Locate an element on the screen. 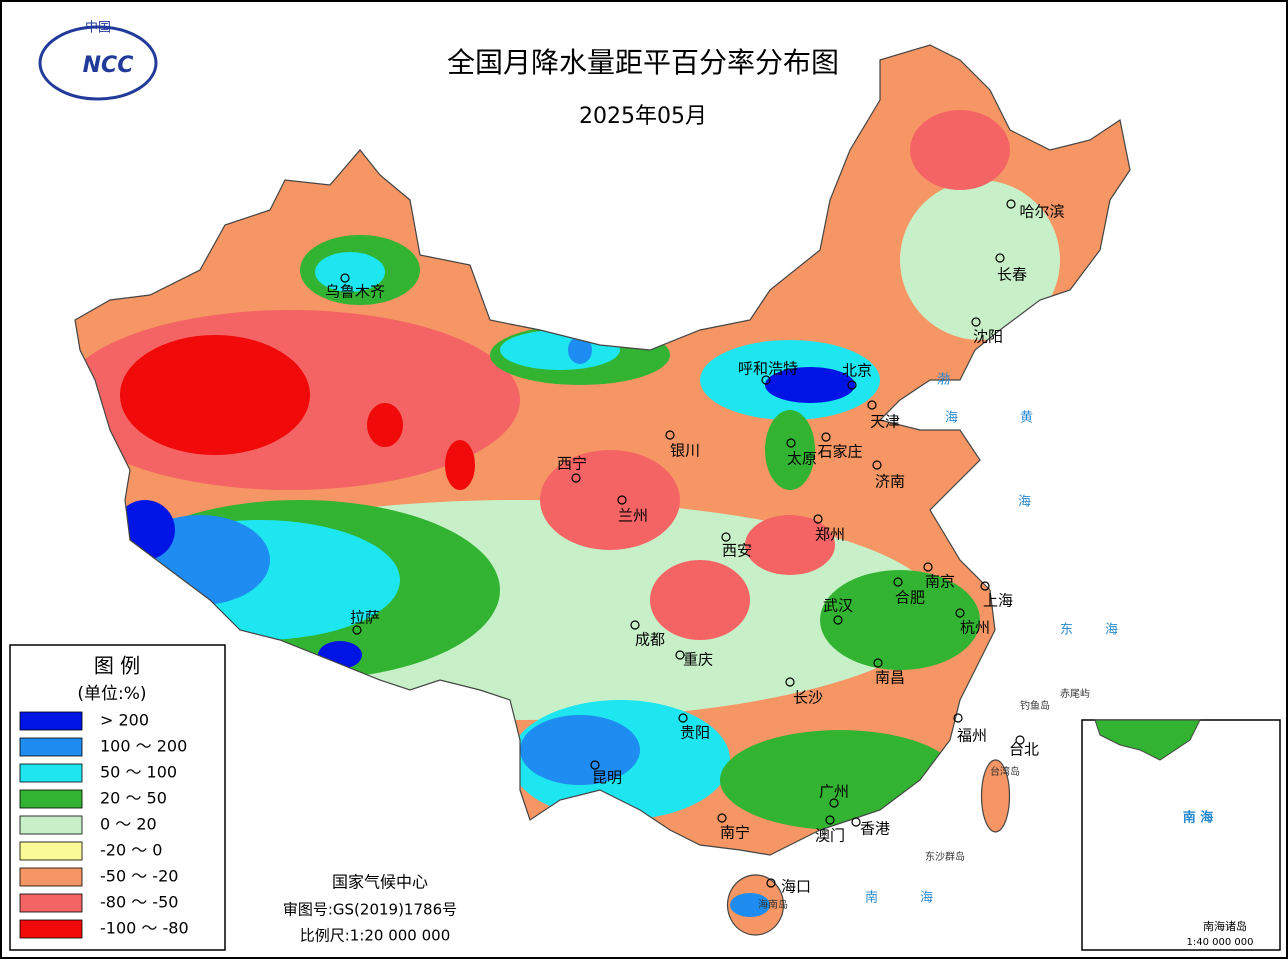  subtitle: 2025年05月 is located at coordinates (643, 116).